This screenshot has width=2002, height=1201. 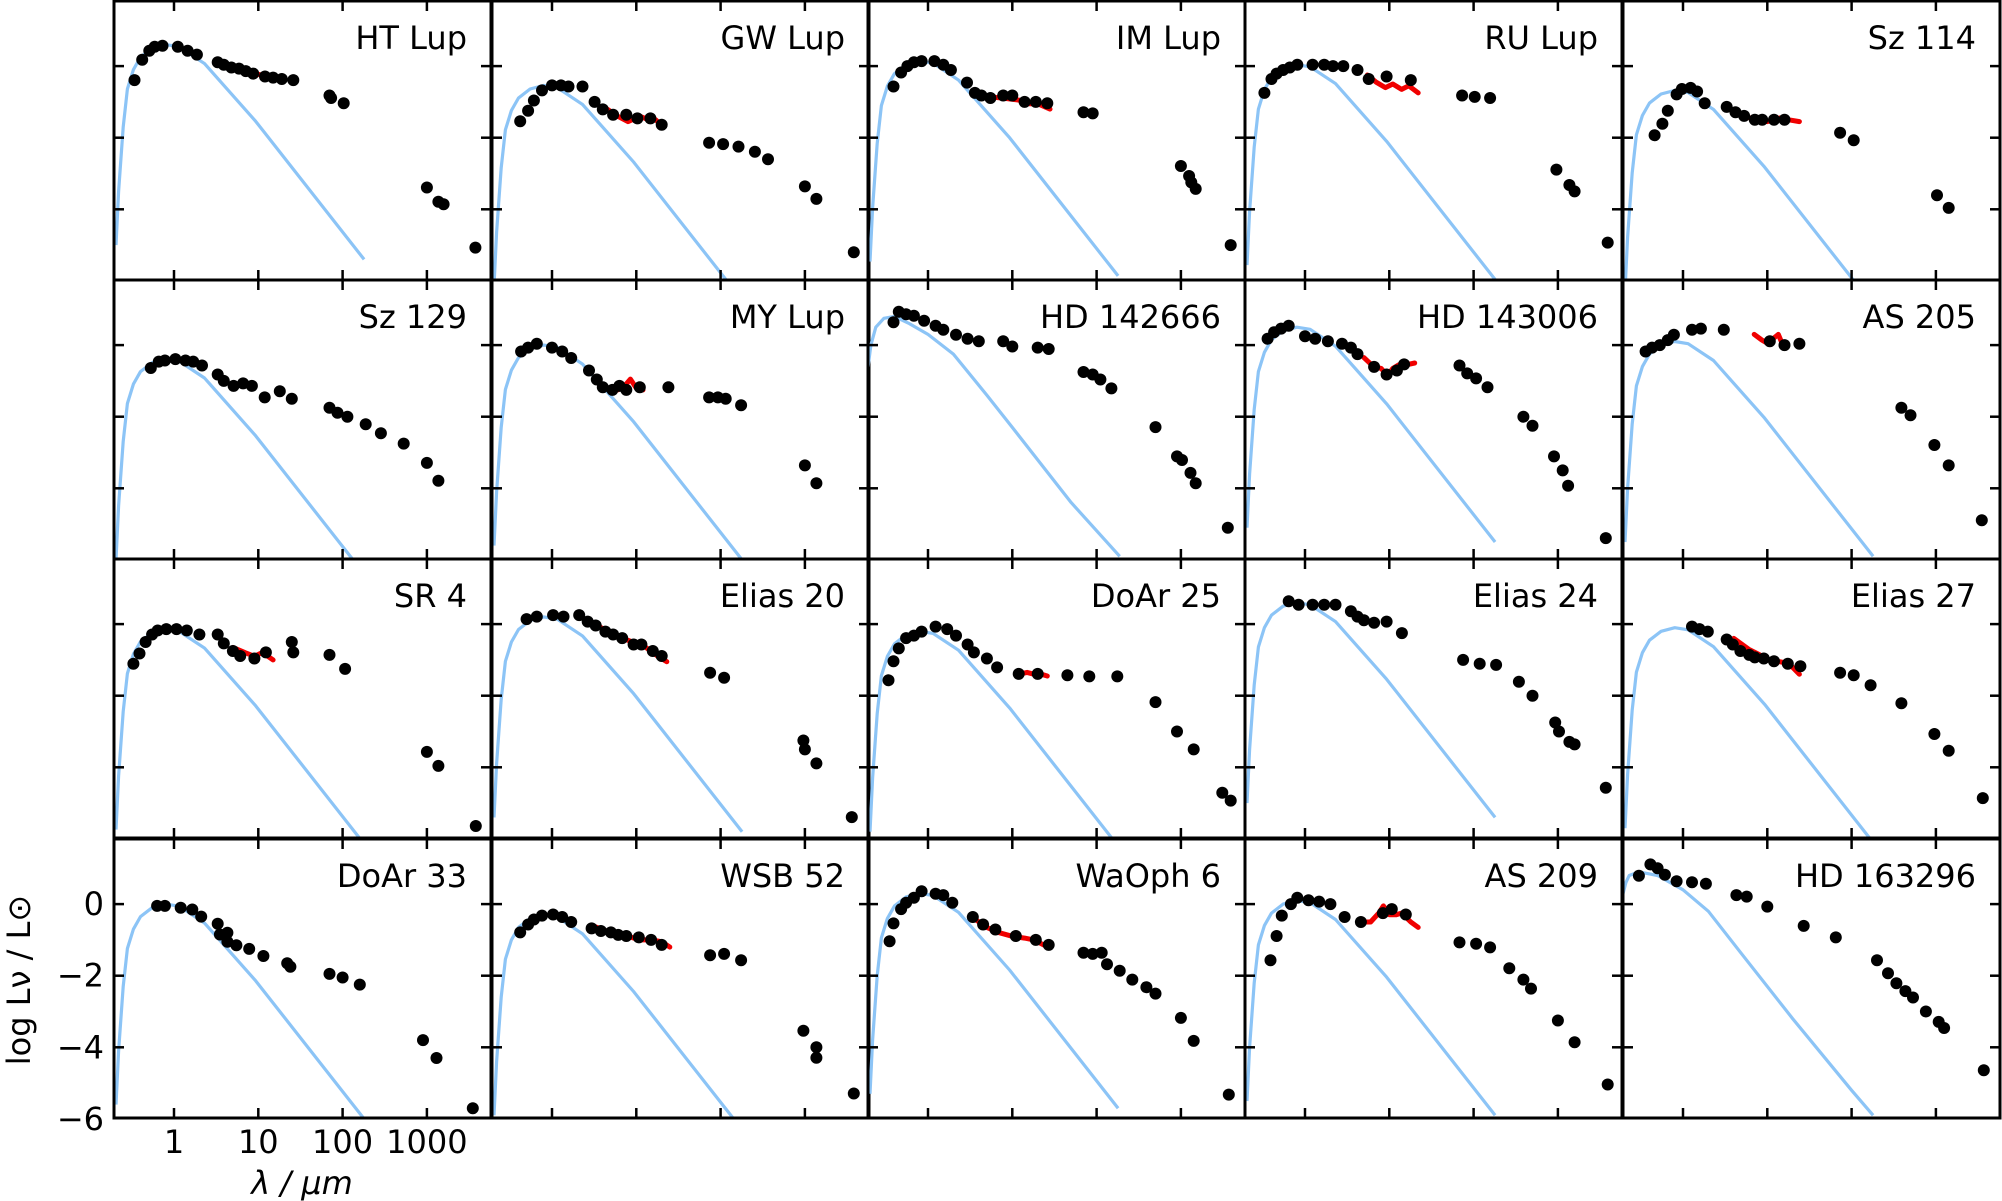 I want to click on panel-title: Sz 114, so click(x=1922, y=38).